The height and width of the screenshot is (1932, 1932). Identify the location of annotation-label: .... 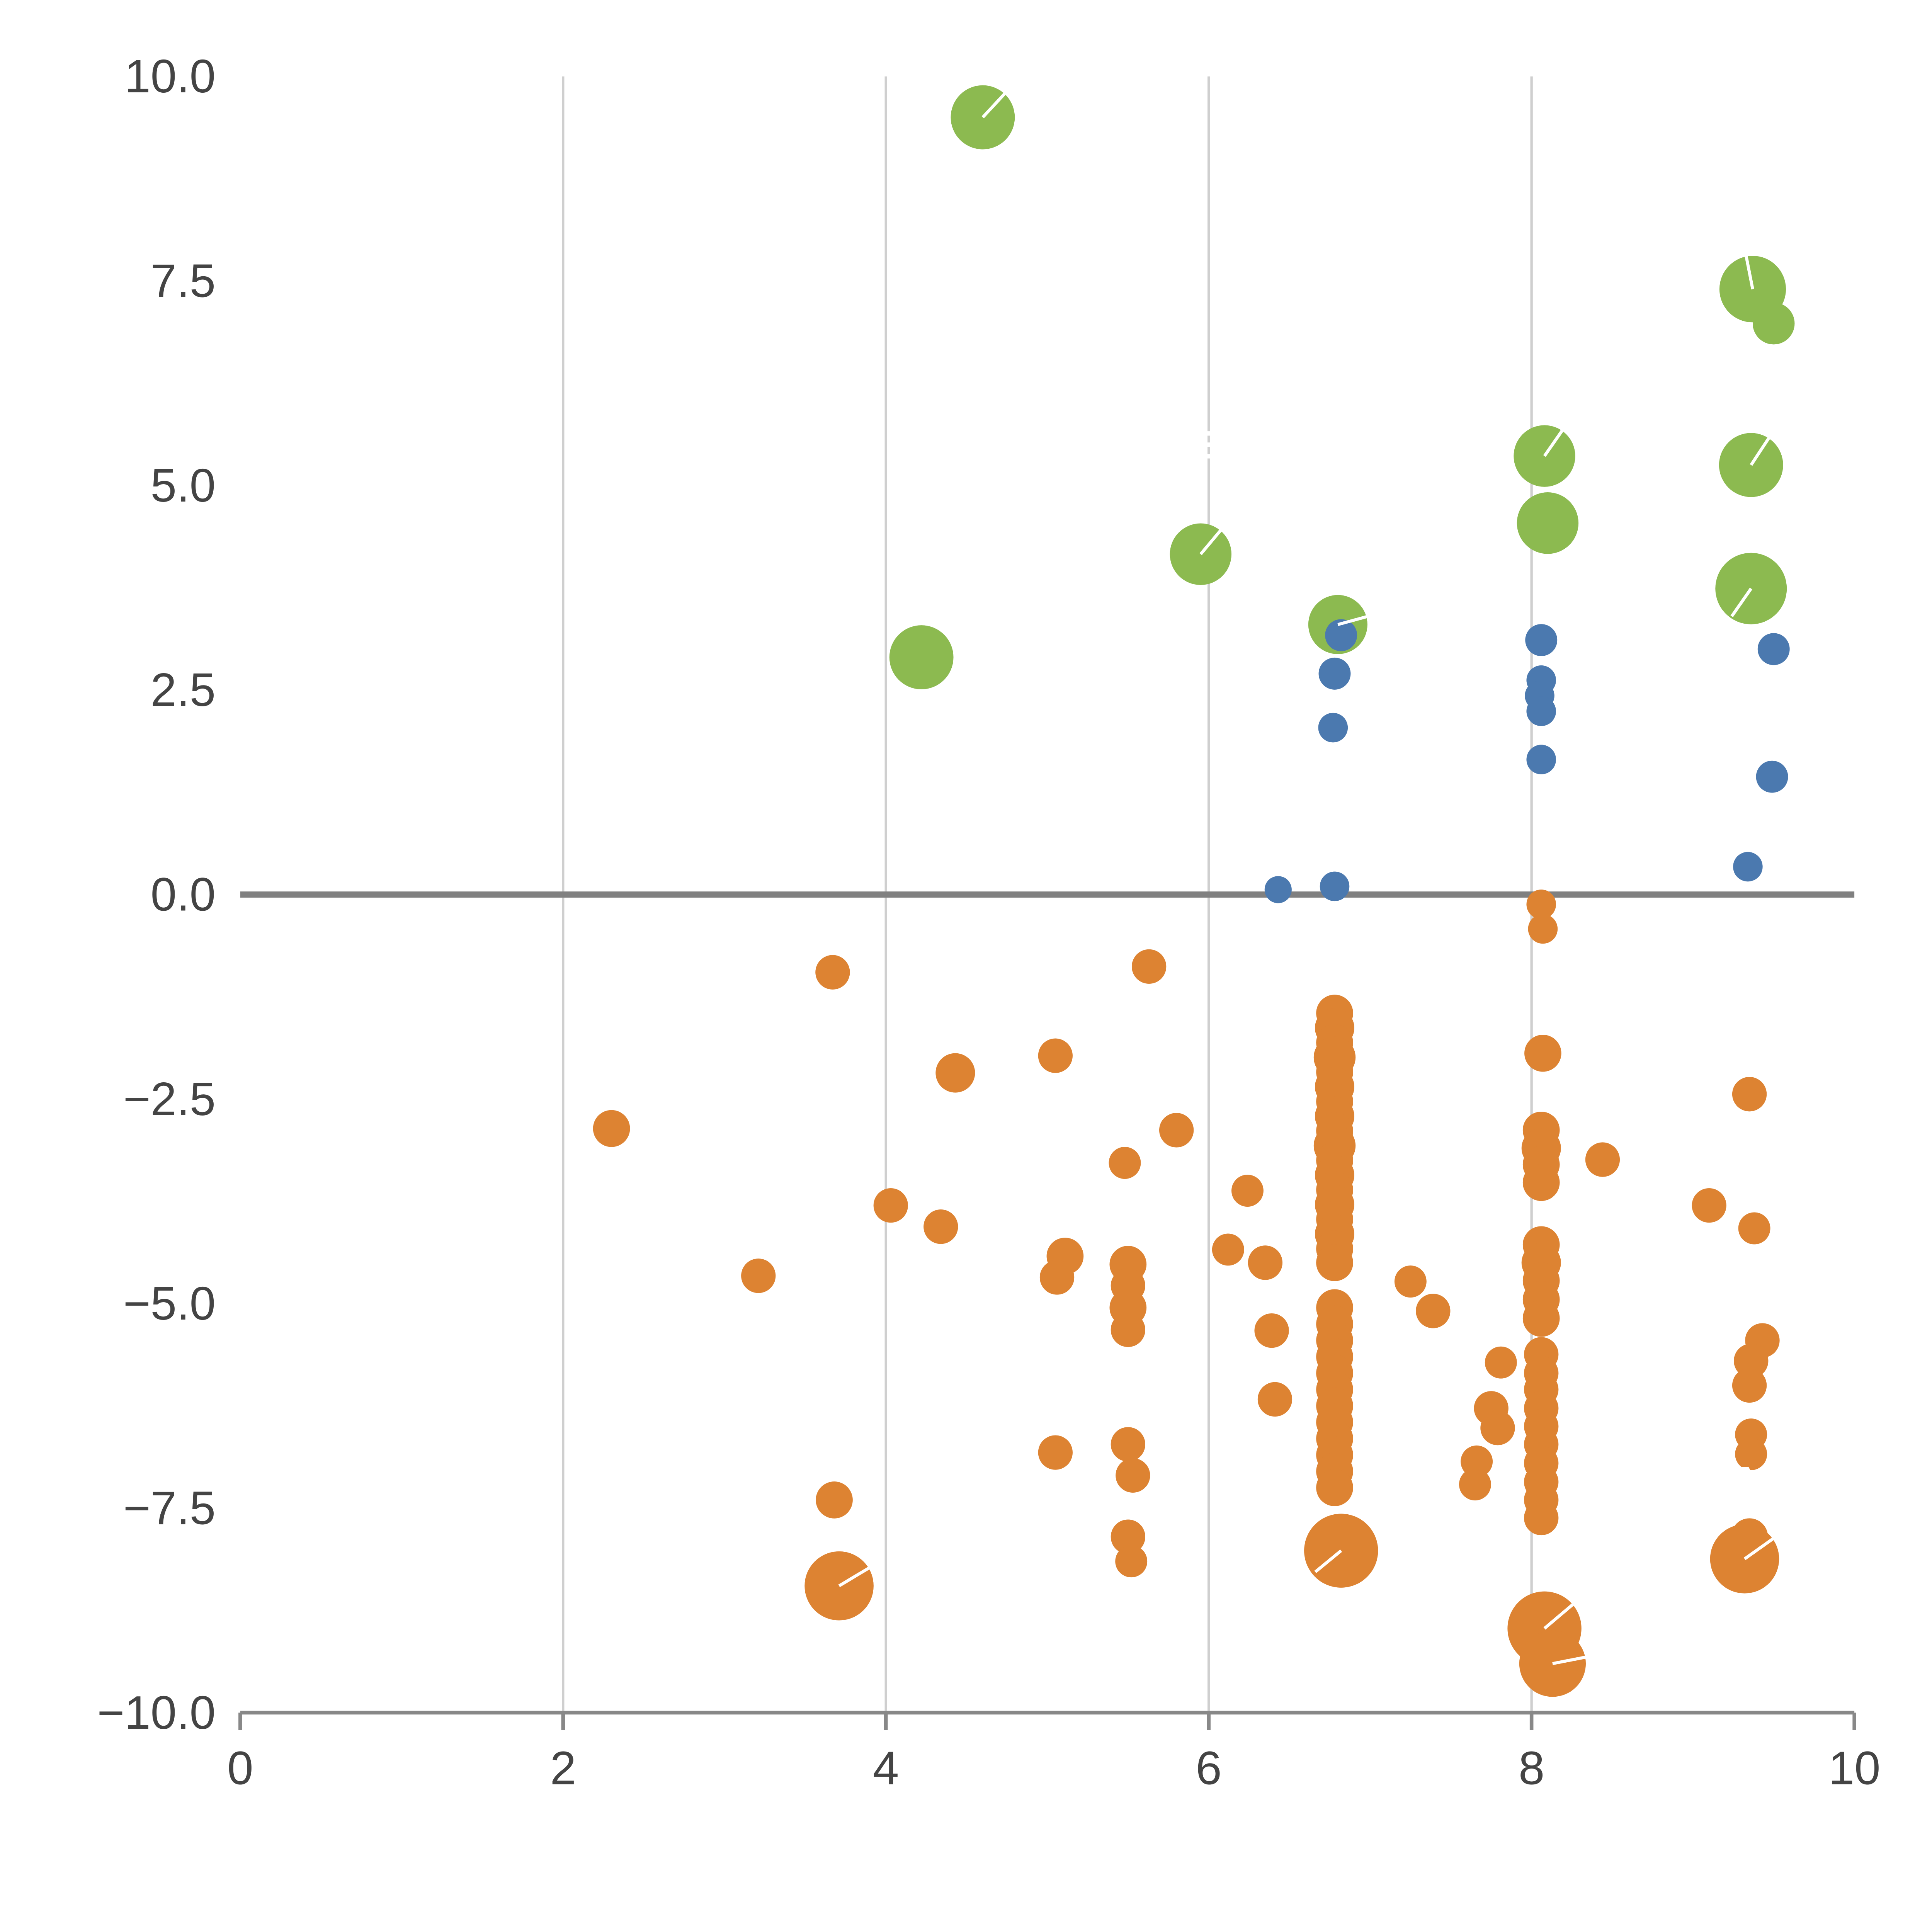
(1681, 892).